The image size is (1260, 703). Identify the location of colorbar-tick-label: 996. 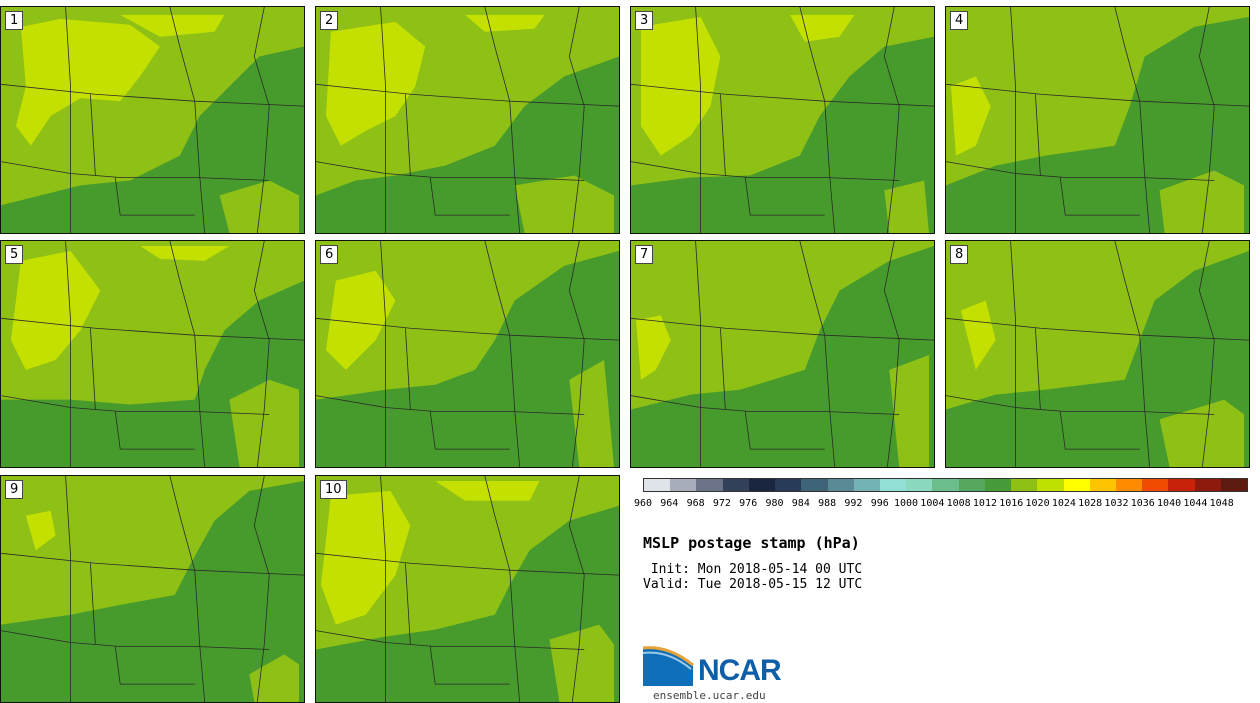
(879, 503).